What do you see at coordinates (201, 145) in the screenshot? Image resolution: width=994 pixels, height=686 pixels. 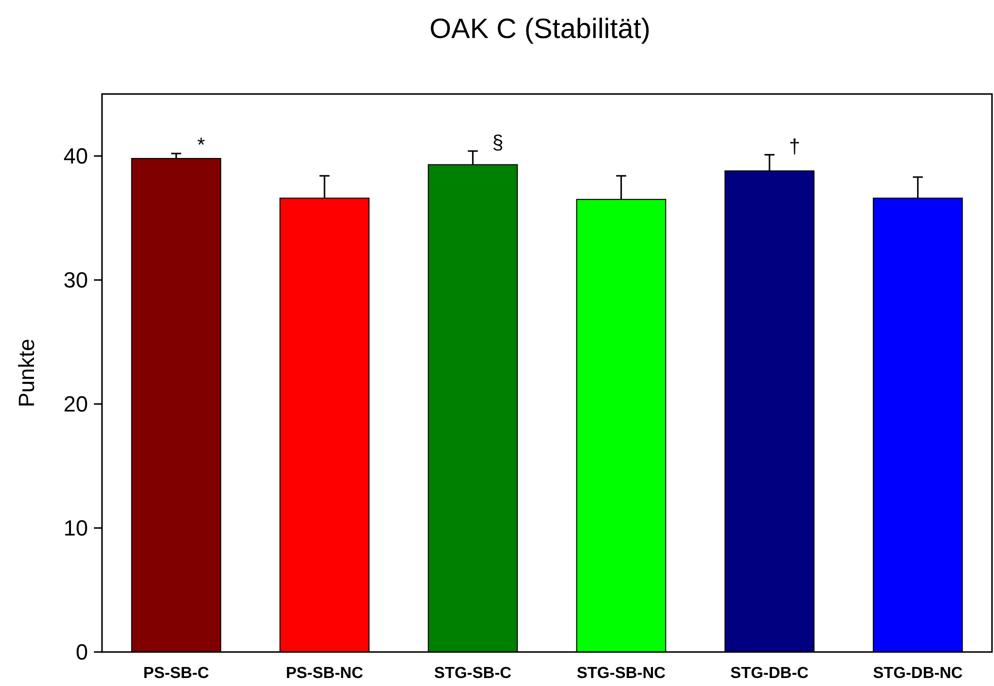 I see `annotation: *` at bounding box center [201, 145].